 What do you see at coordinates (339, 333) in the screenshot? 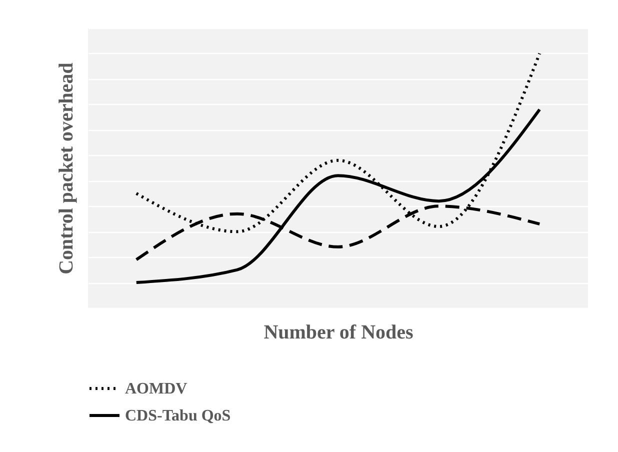
I see `x-axis-title: Number of Nodes` at bounding box center [339, 333].